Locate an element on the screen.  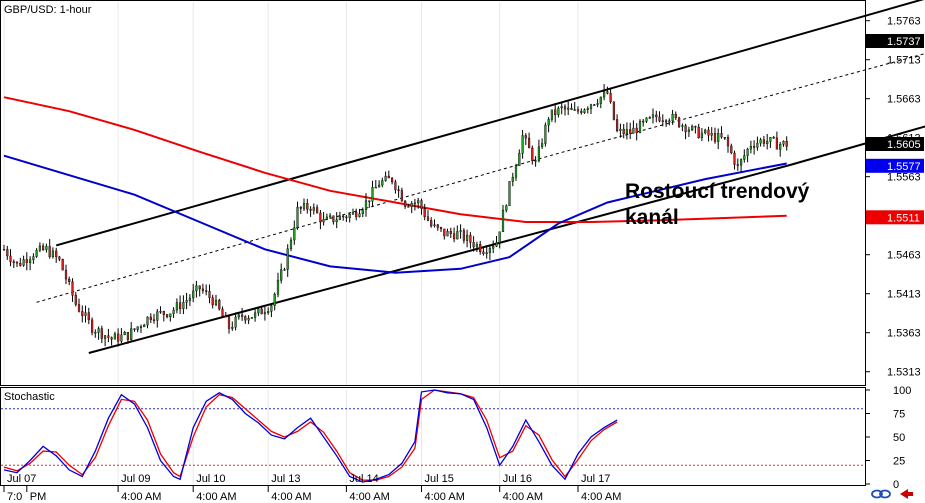
arrow-left-icon is located at coordinates (906, 494).